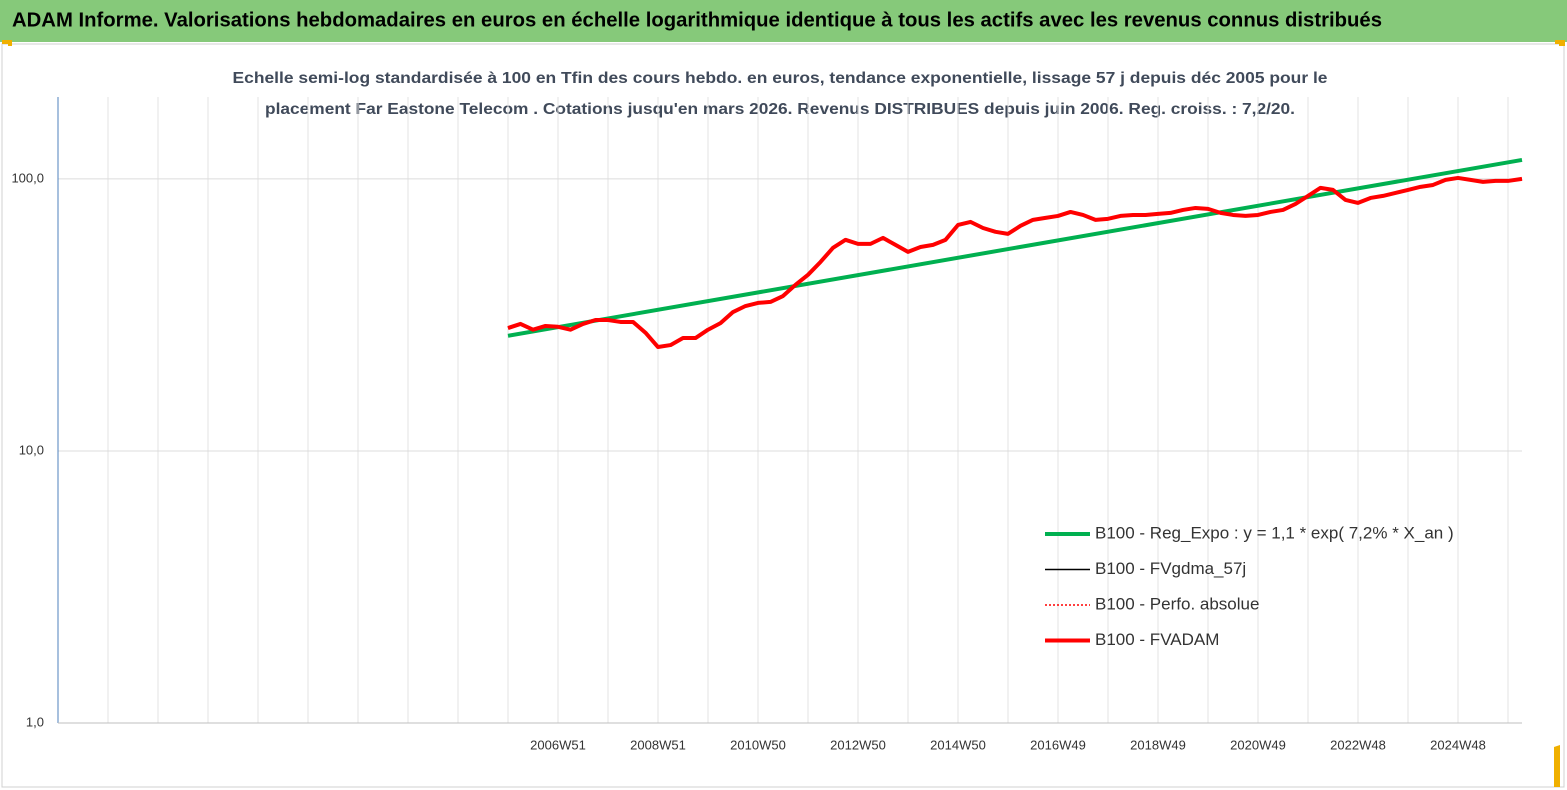  What do you see at coordinates (1170, 568) in the screenshot?
I see `legend-label: B100 - FVgdma_57j` at bounding box center [1170, 568].